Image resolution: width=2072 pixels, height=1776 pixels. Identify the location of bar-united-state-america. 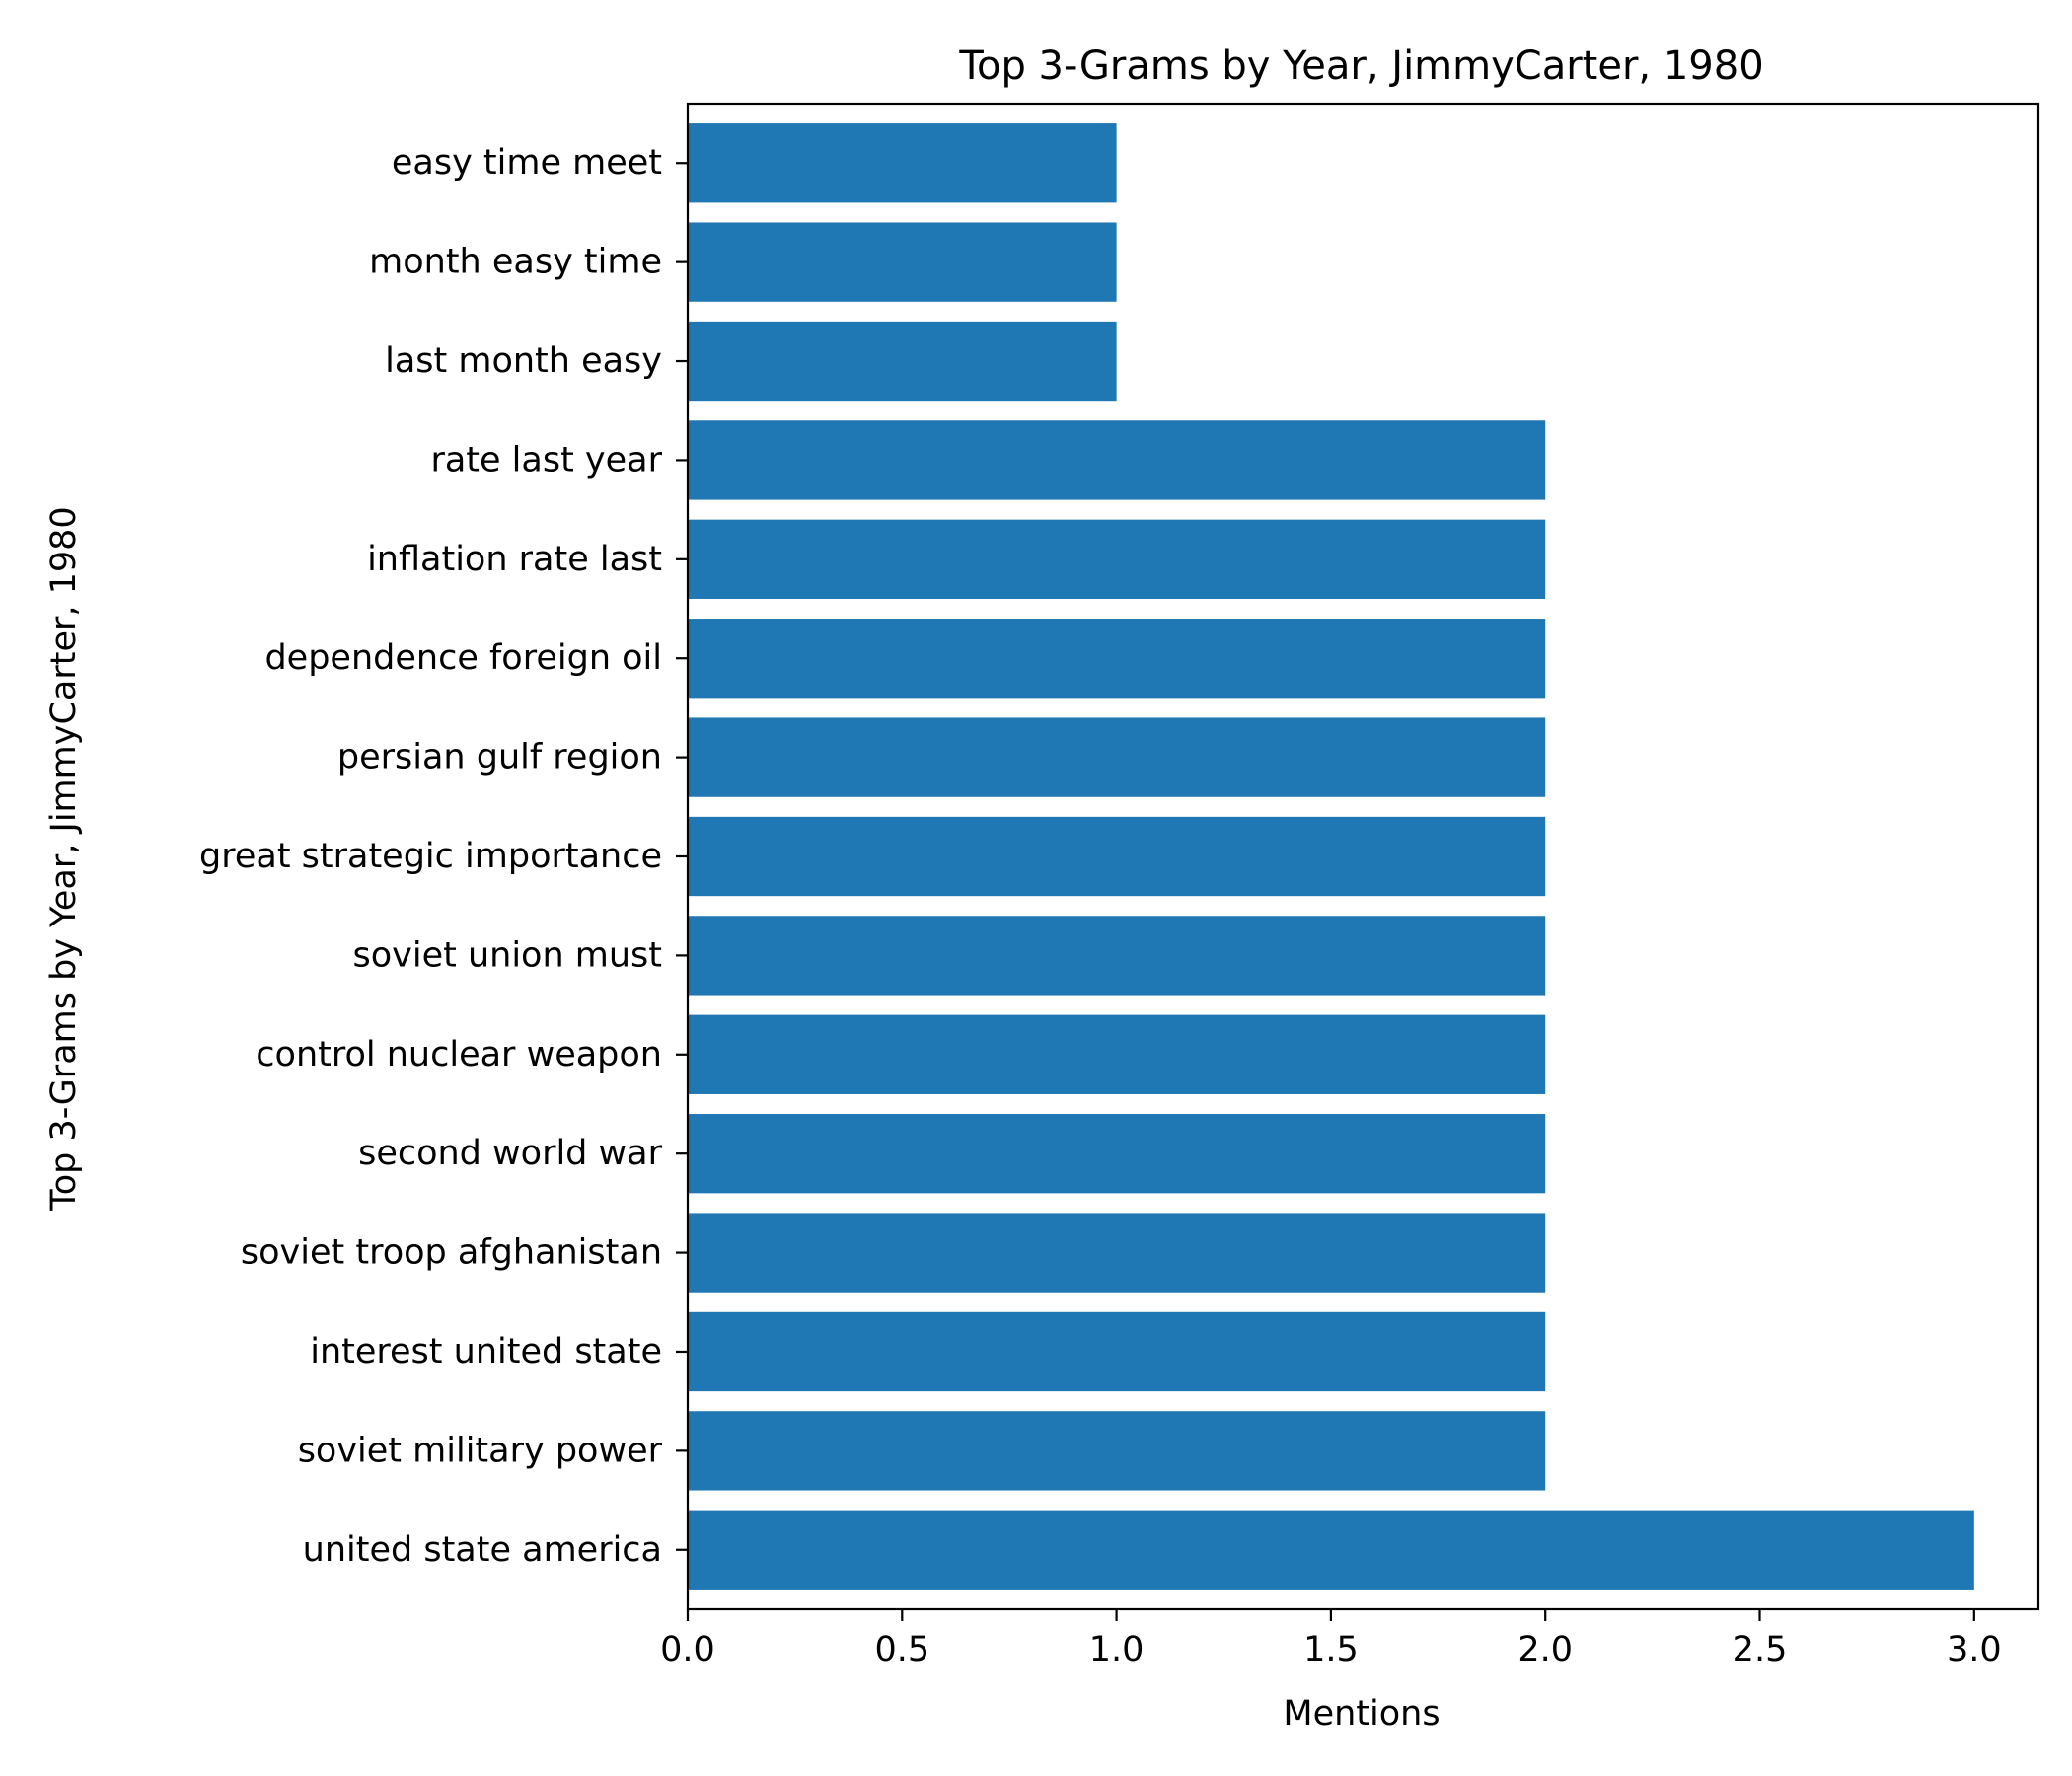
(1331, 1550).